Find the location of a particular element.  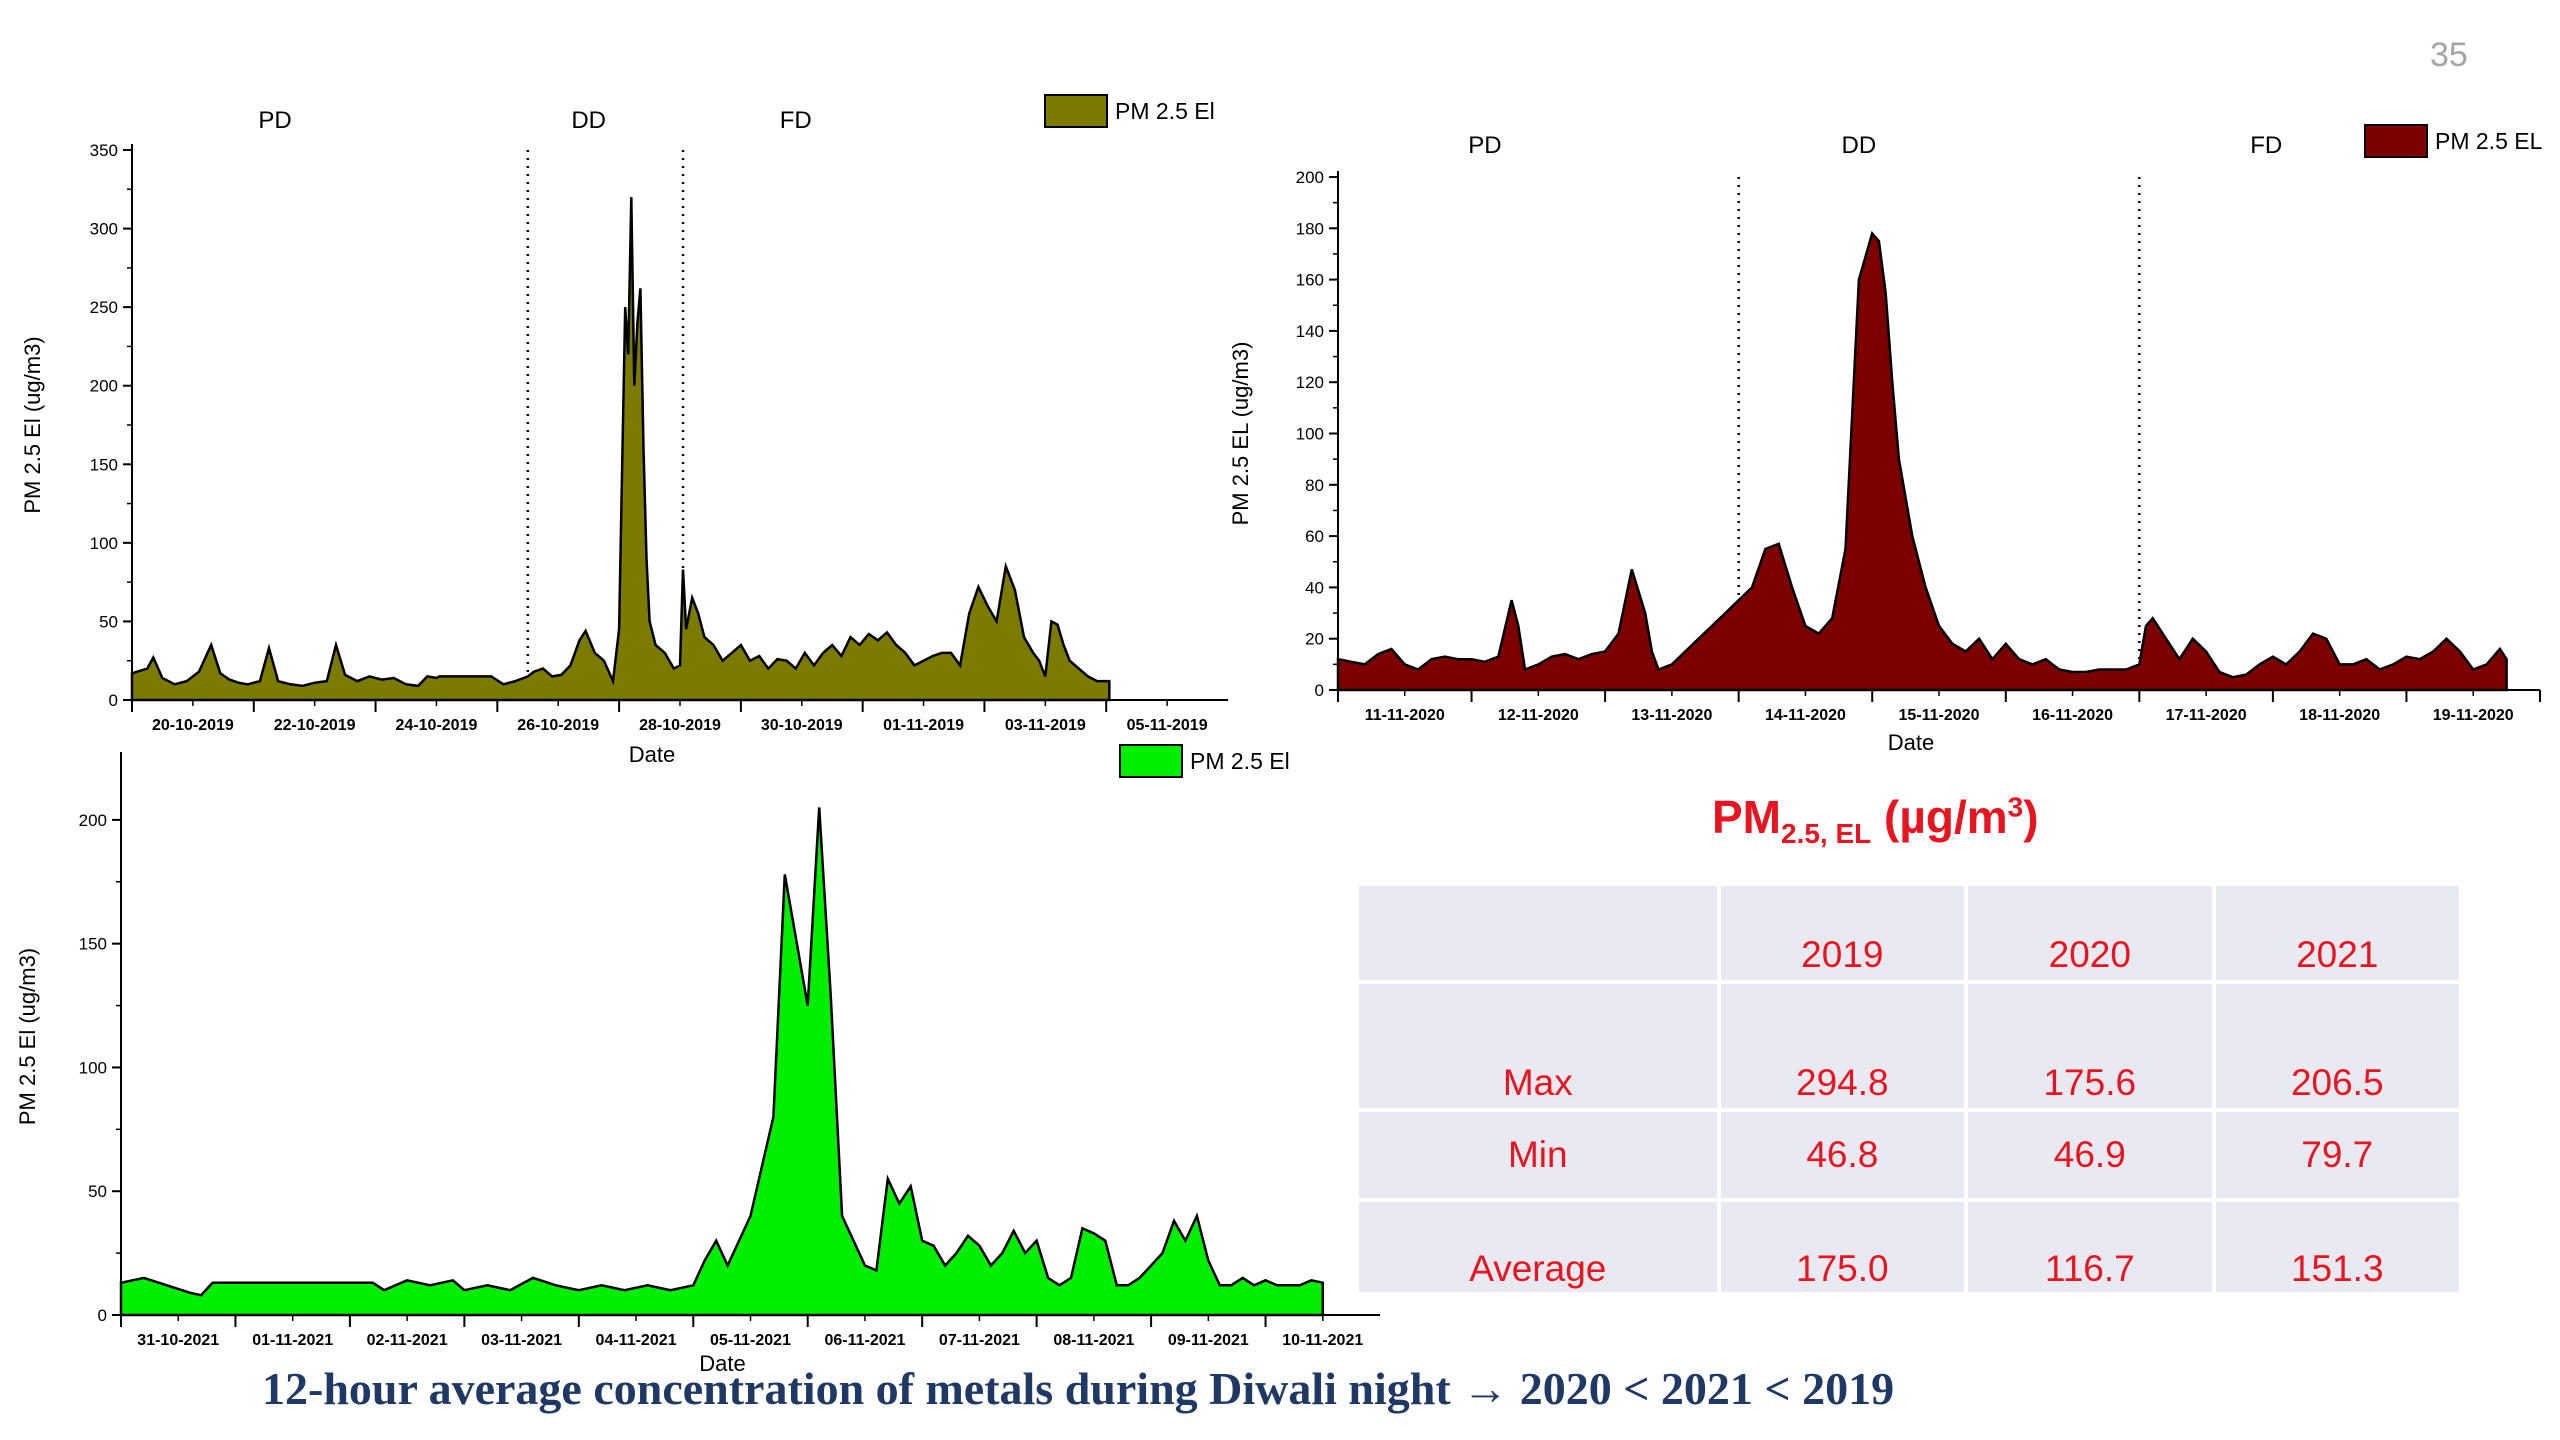

x-tick-label: 04-11-2021 is located at coordinates (636, 1340).